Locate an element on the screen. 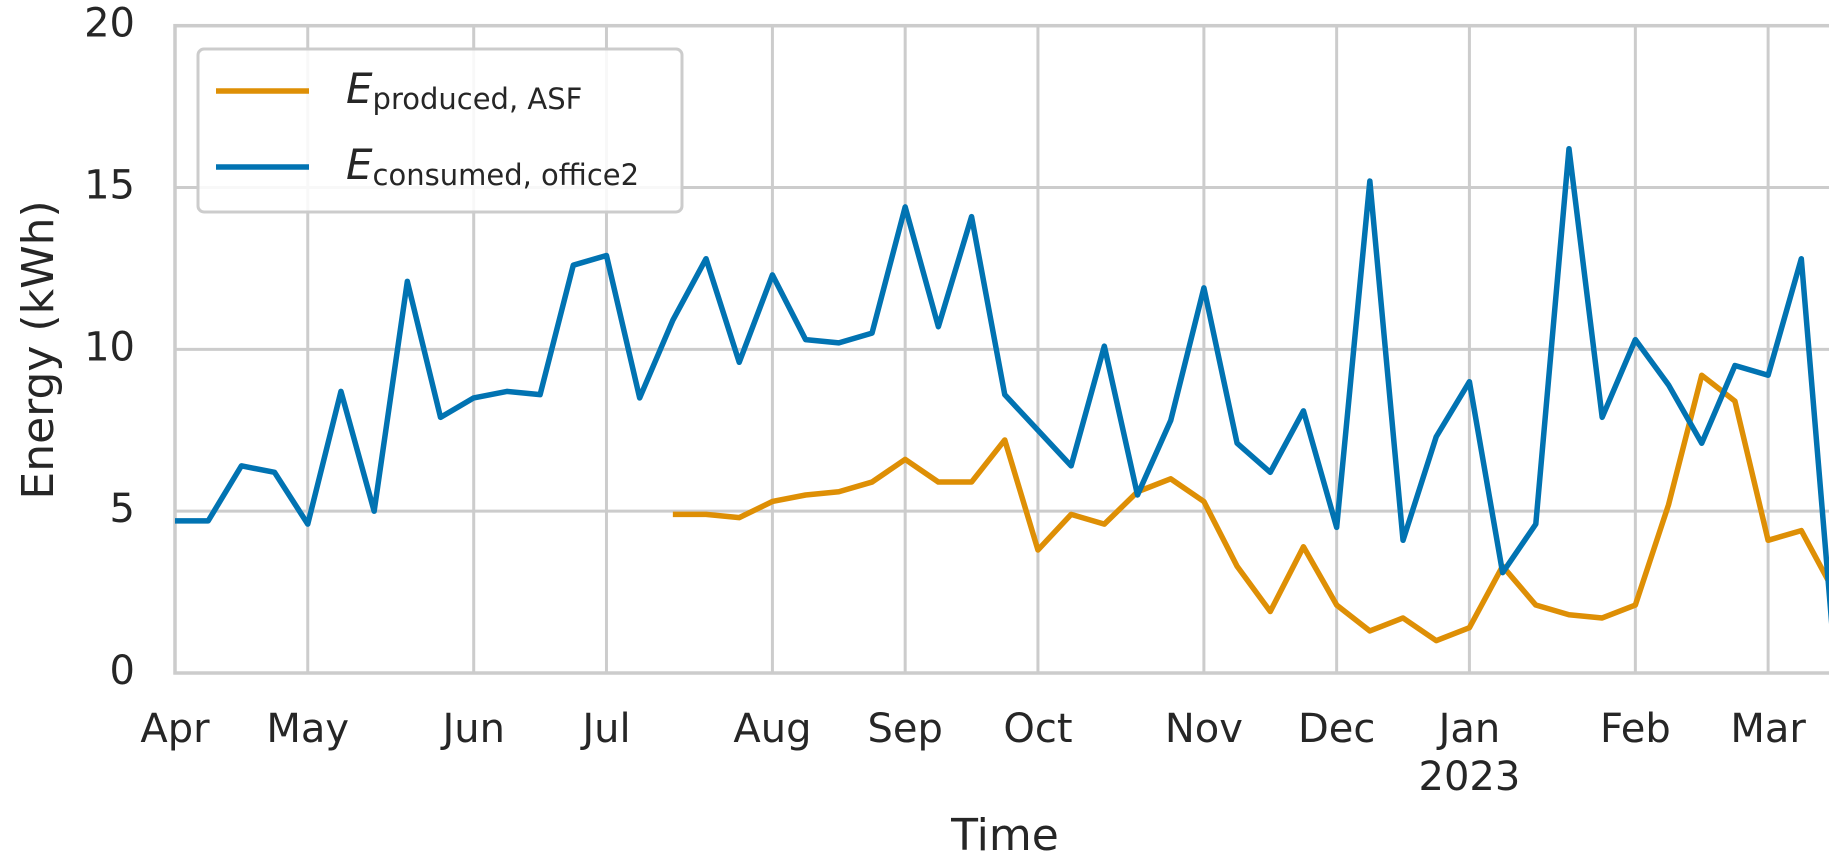 Image resolution: width=1829 pixels, height=861 pixels. x-tick-label: Apr is located at coordinates (175, 729).